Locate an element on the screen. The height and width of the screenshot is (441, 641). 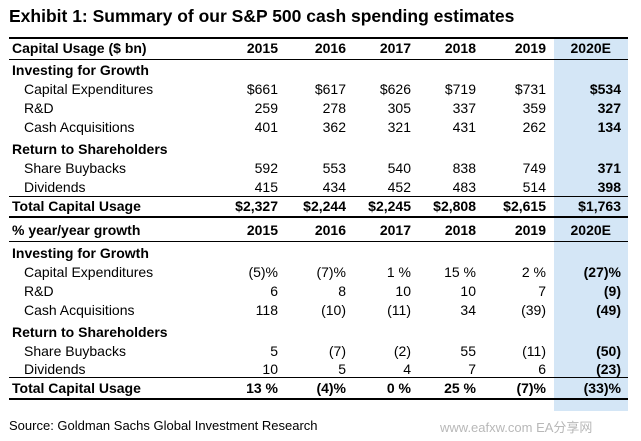
cell-2019: 6 is located at coordinates (542, 369).